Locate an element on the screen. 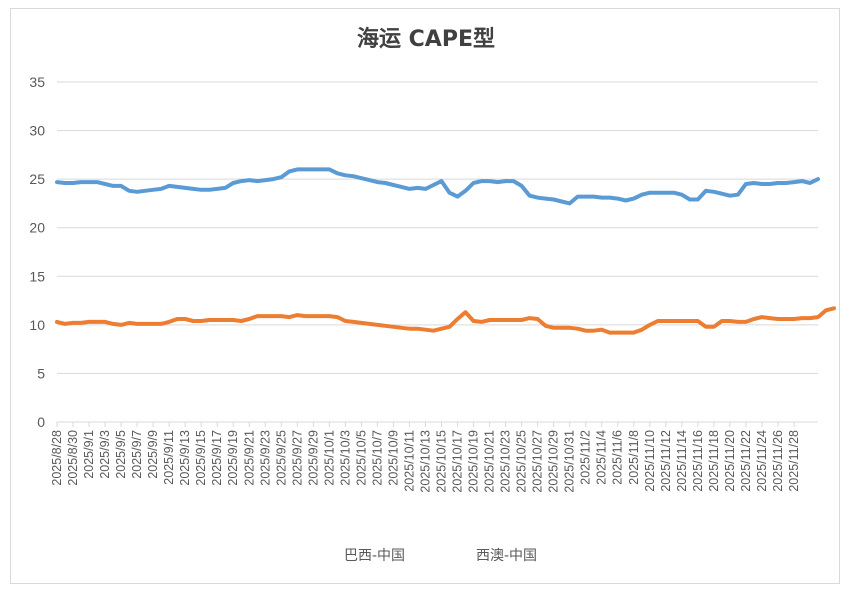  y-tick-label: 10 is located at coordinates (37, 325).